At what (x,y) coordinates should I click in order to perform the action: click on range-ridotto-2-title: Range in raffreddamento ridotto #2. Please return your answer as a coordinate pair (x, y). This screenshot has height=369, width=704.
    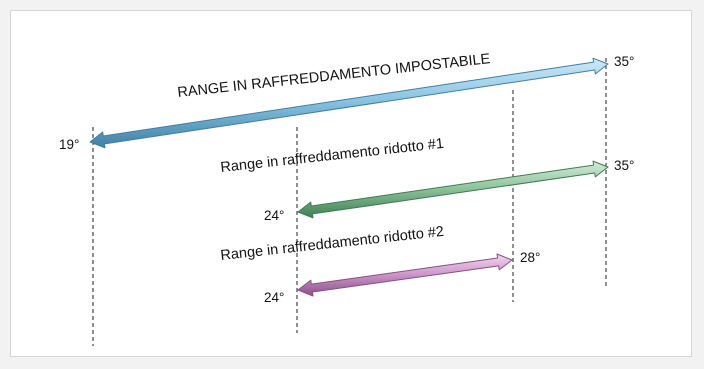
    Looking at the image, I should click on (332, 244).